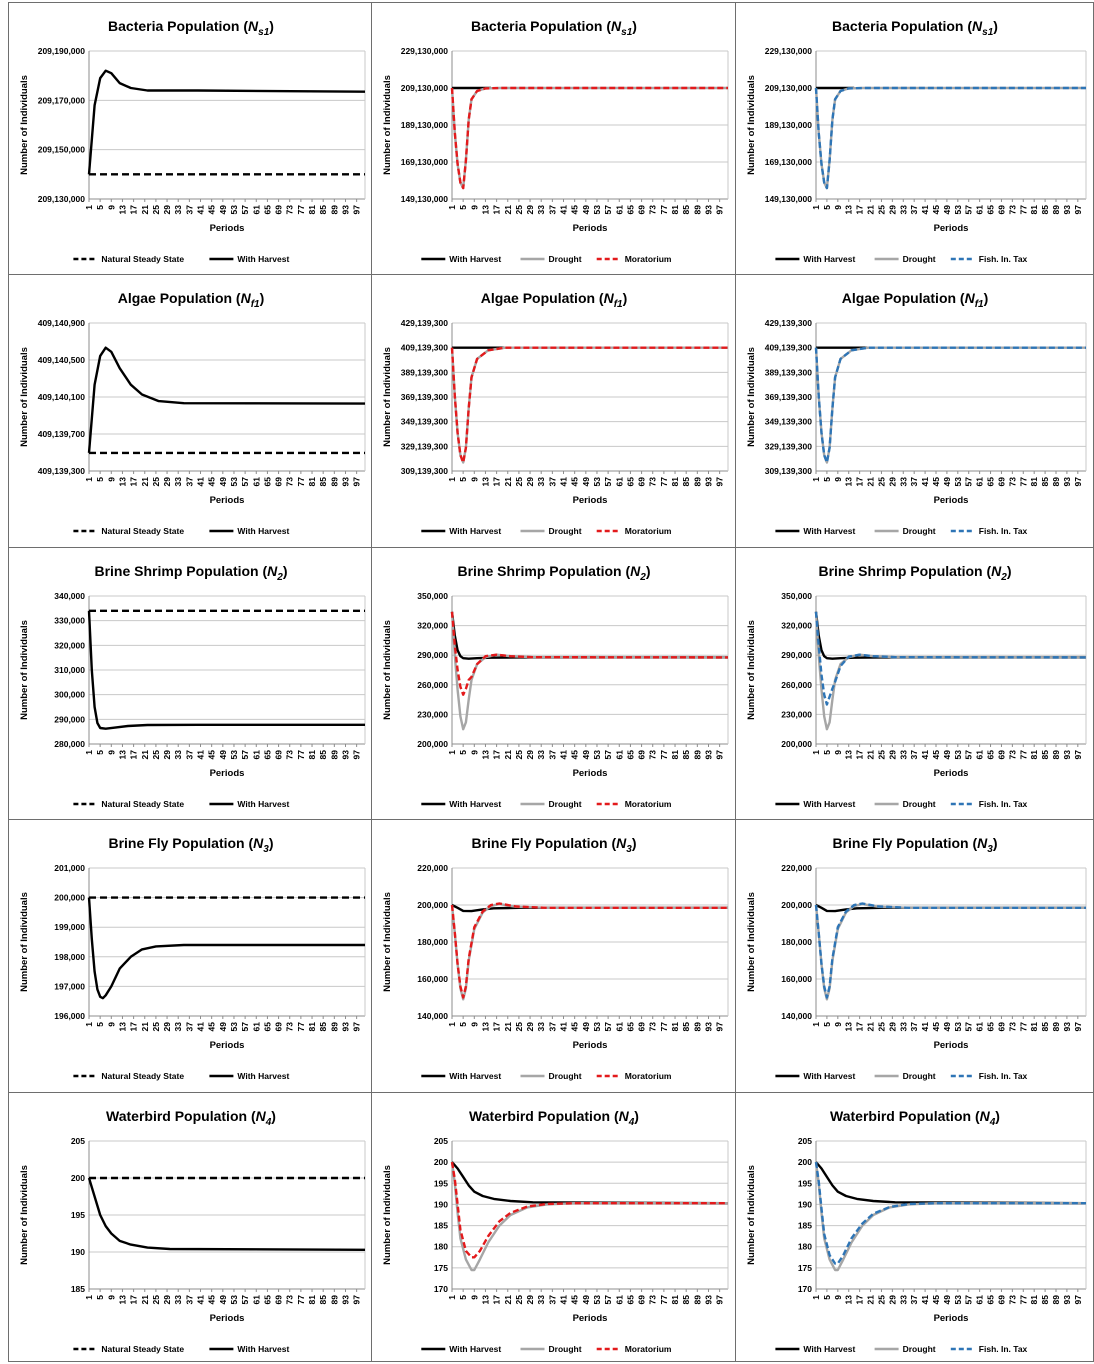 This screenshot has width=1094, height=1364. What do you see at coordinates (796, 685) in the screenshot?
I see `y-tick-label: 260,000` at bounding box center [796, 685].